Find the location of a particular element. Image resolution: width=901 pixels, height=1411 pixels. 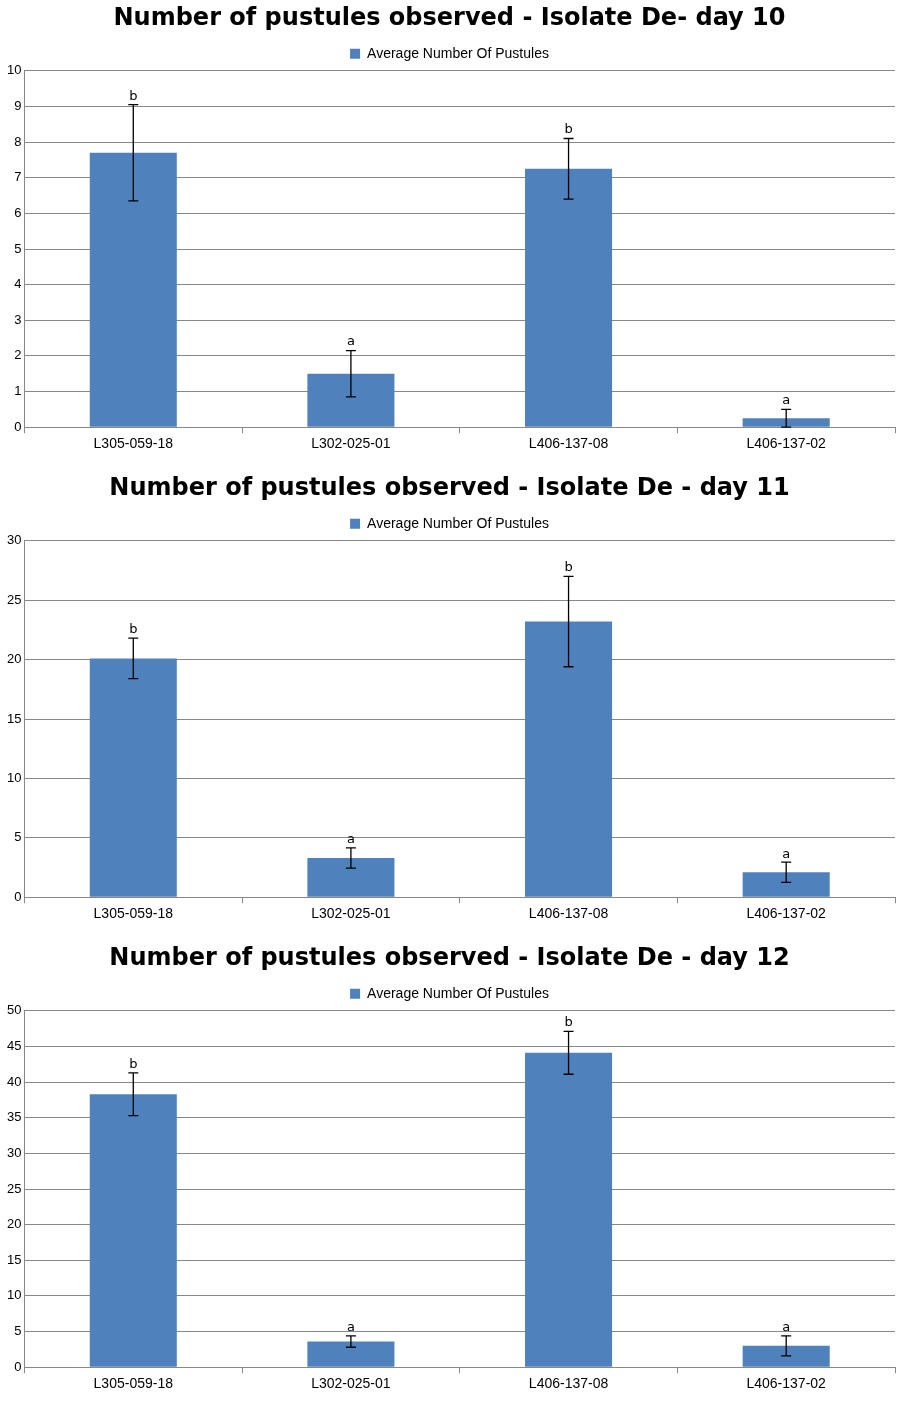

chart-title: Number of pustules observed - Isolate De- day 10 is located at coordinates (449, 16).